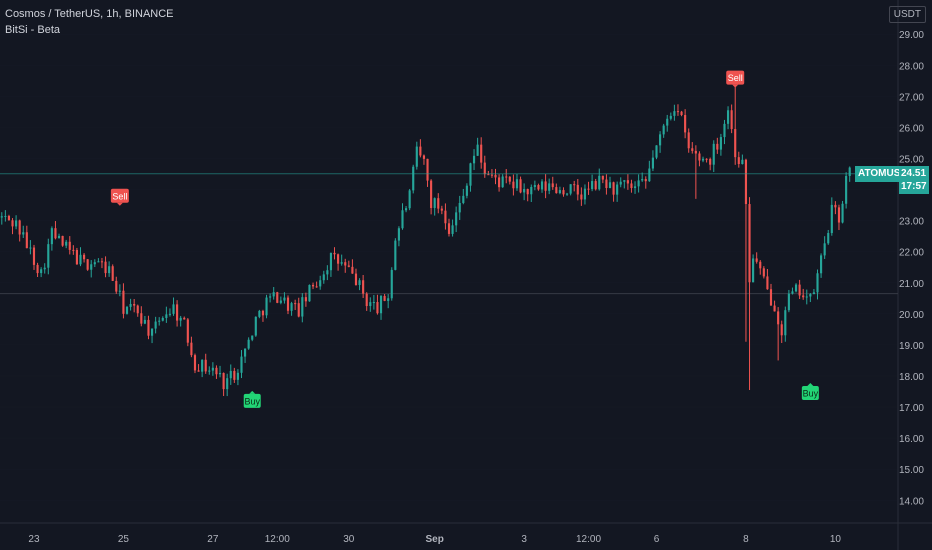 The height and width of the screenshot is (550, 932). What do you see at coordinates (911, 35) in the screenshot?
I see `y-tick-label: 29.00` at bounding box center [911, 35].